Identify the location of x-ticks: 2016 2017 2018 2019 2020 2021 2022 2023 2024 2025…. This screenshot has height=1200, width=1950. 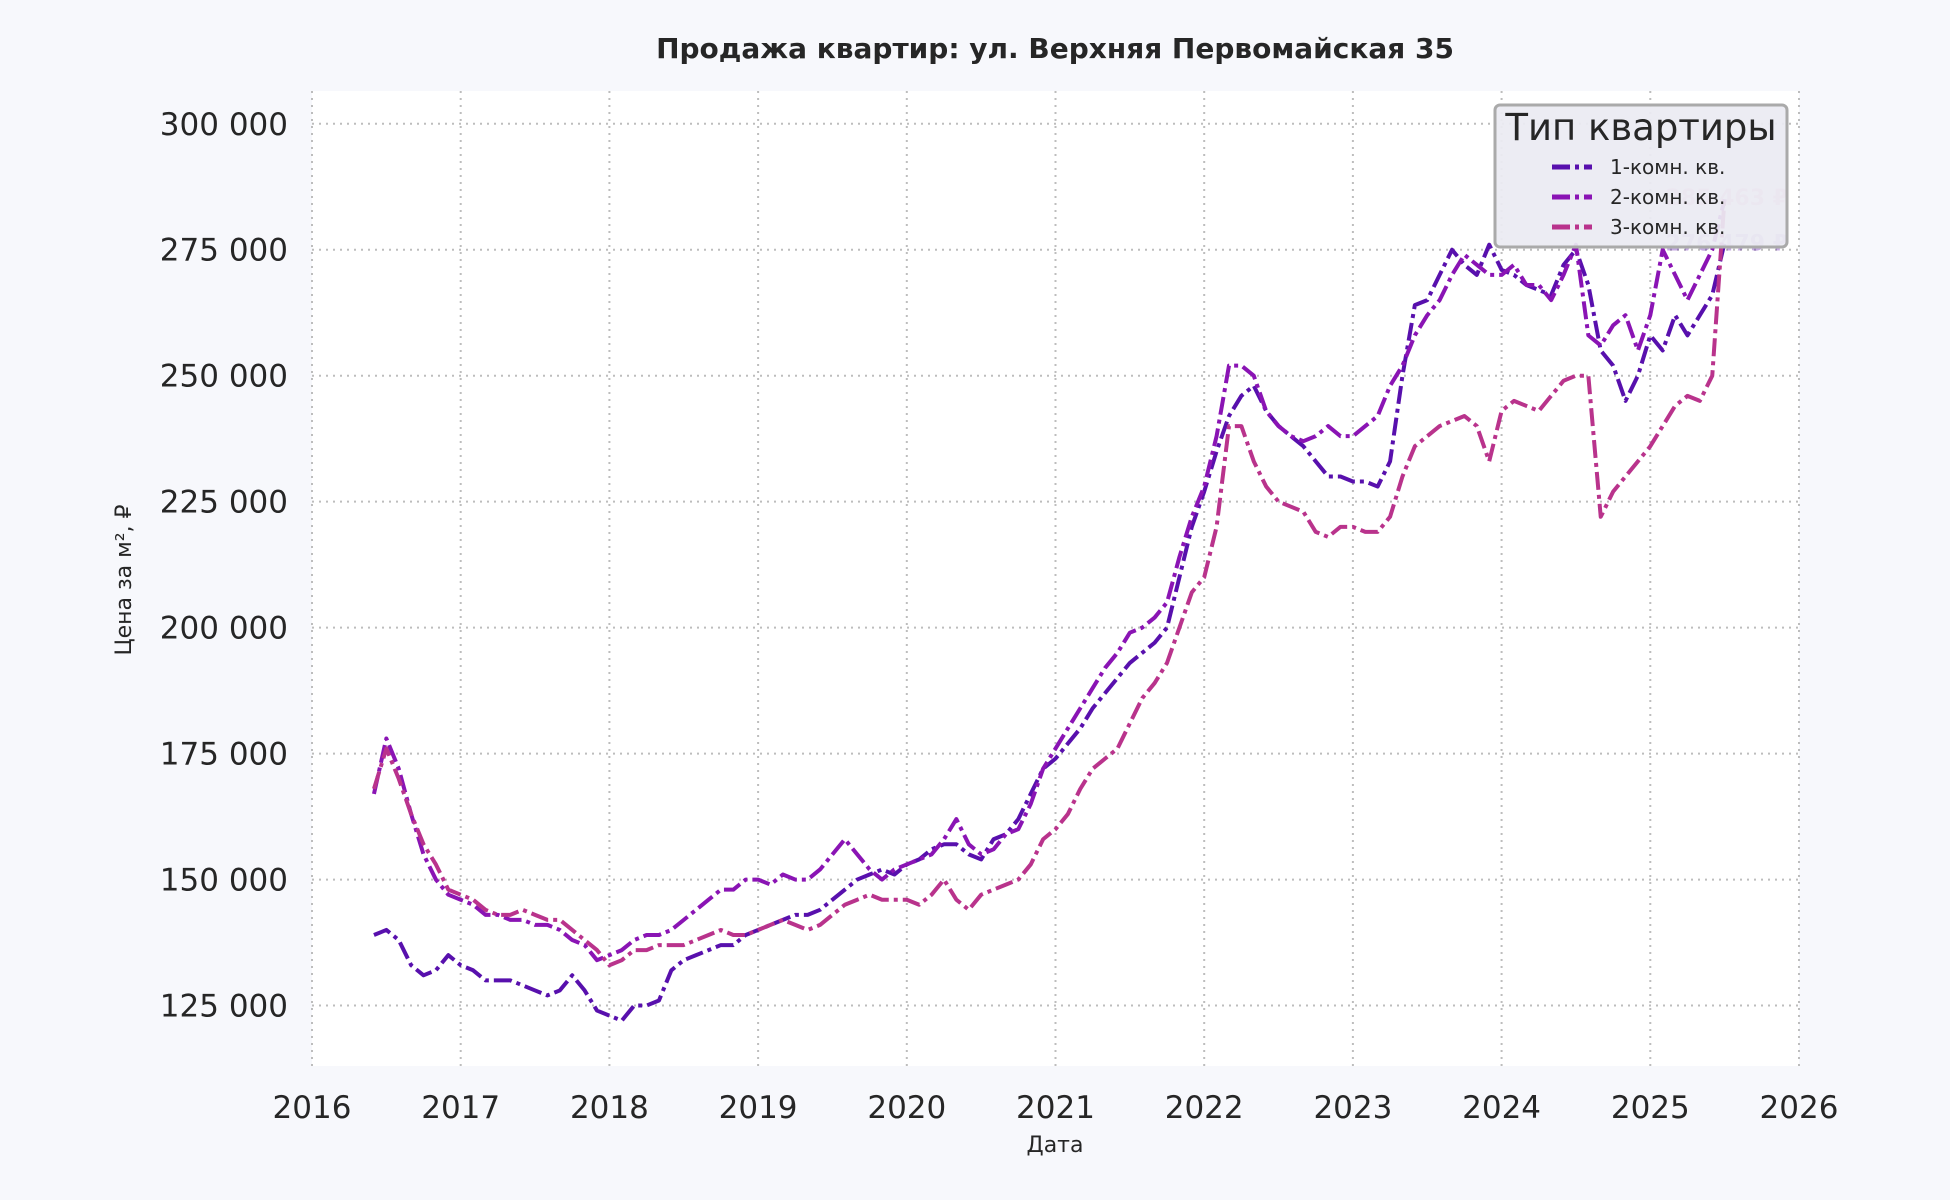
(1056, 1108).